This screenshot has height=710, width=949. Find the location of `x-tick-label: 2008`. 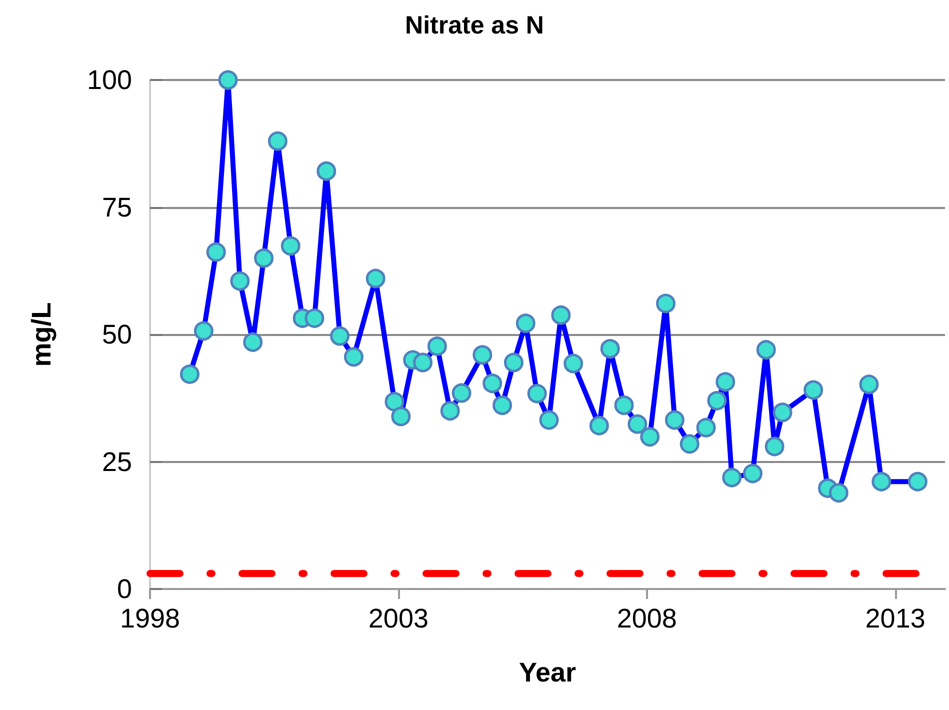

x-tick-label: 2008 is located at coordinates (646, 619).